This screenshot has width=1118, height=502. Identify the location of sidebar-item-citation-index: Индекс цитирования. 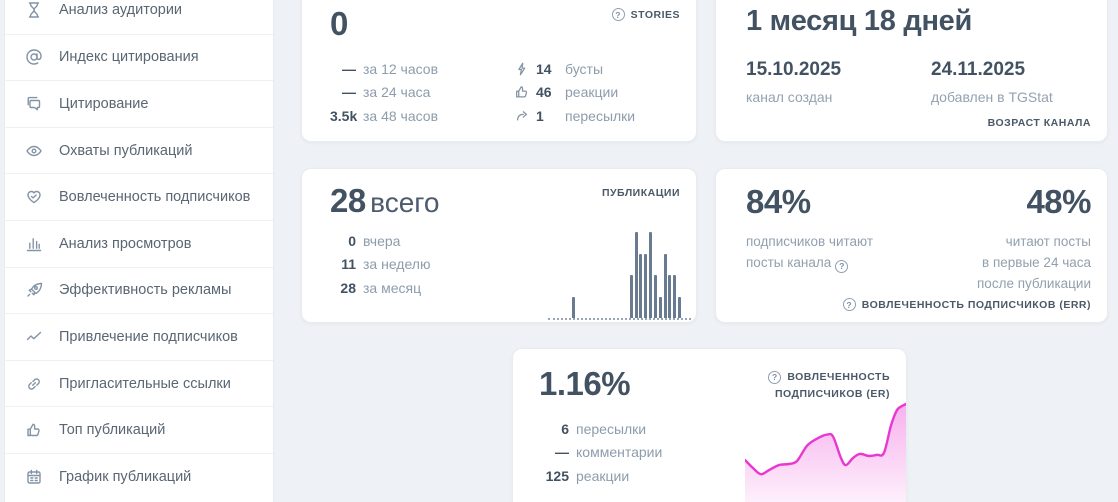
(139, 57).